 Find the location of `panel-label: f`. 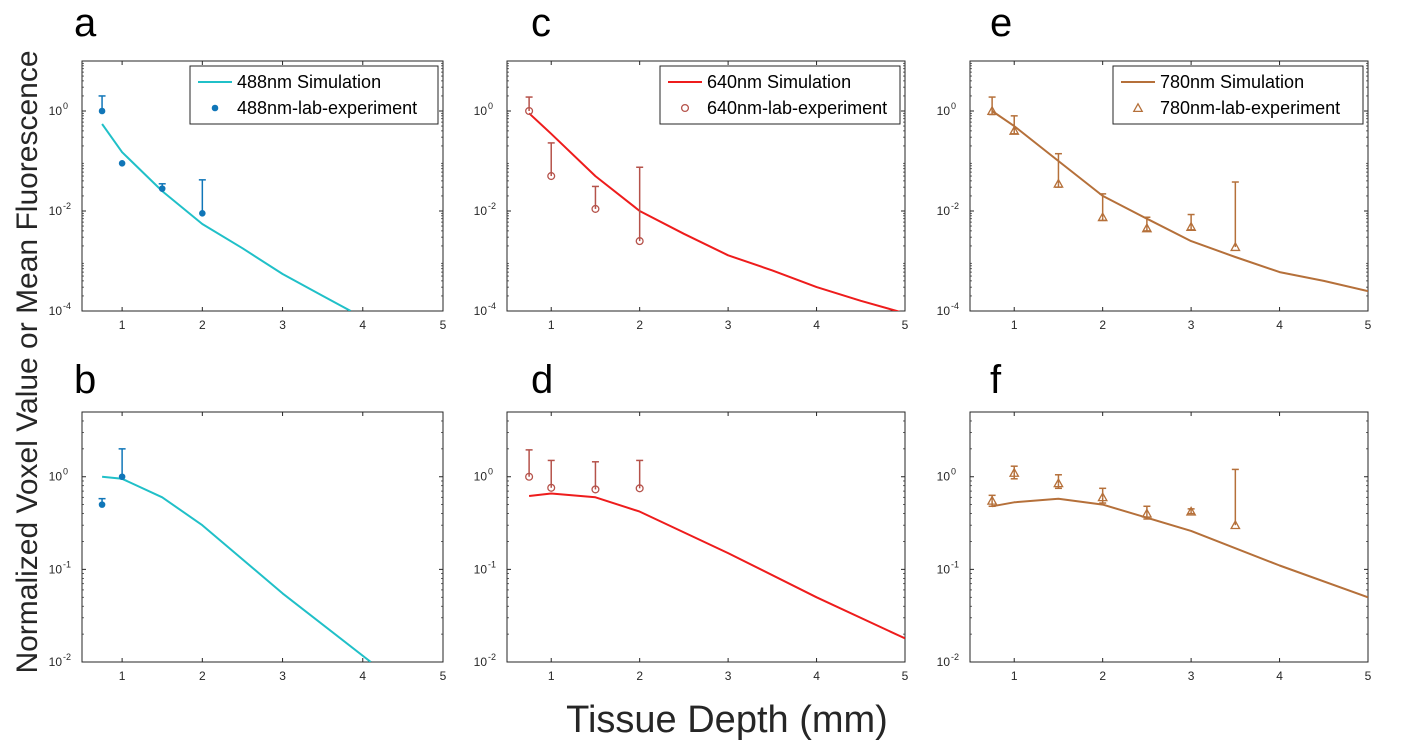

panel-label: f is located at coordinates (996, 380).